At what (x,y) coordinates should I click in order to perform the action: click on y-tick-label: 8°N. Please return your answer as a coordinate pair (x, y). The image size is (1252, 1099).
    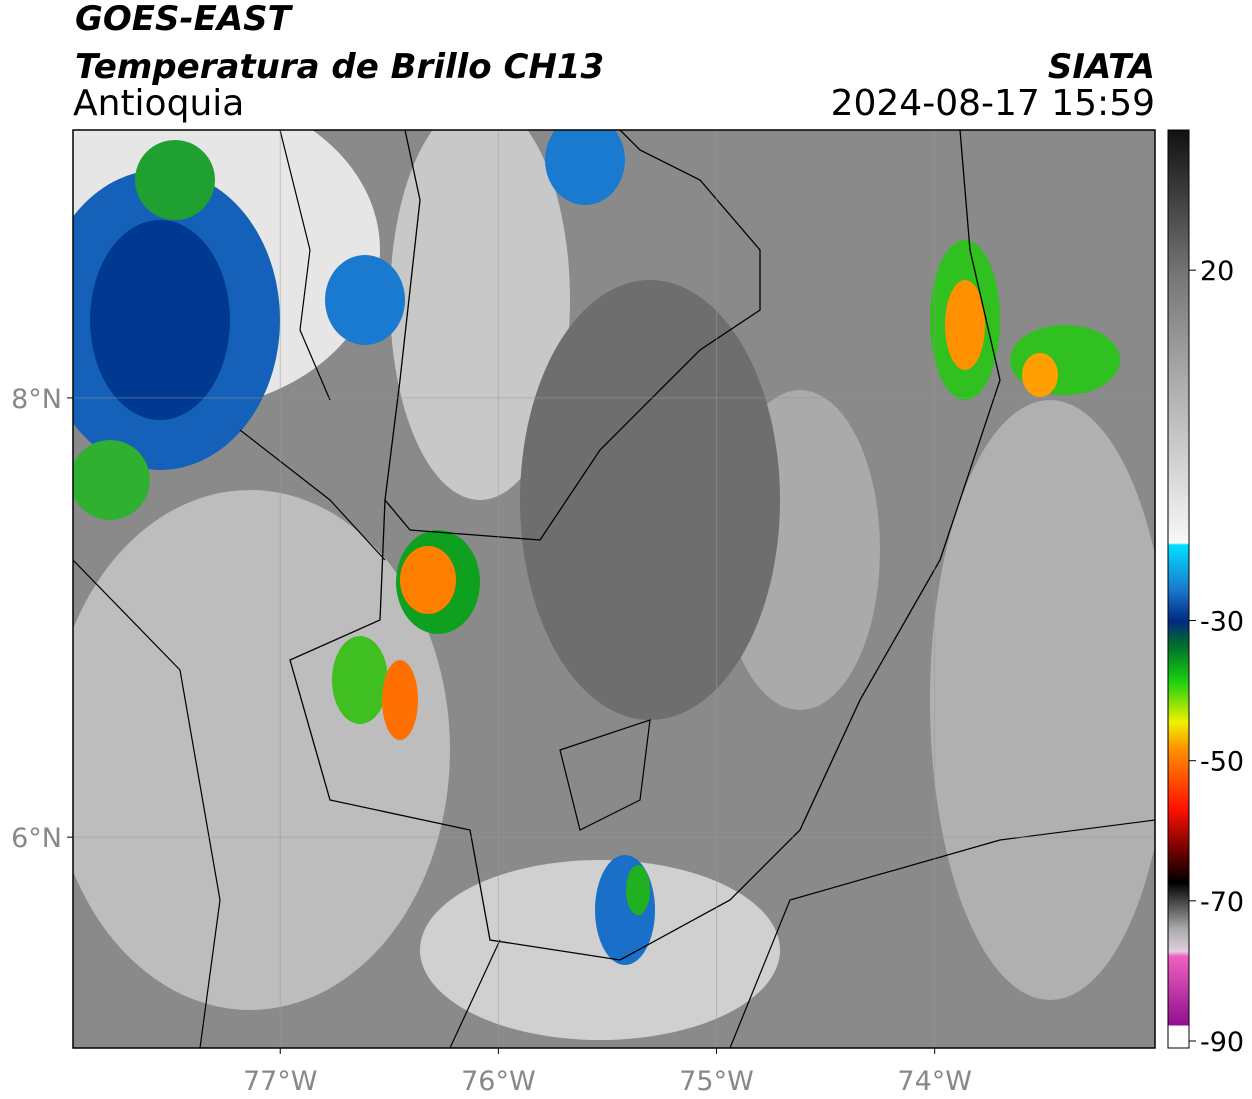
    Looking at the image, I should click on (36, 399).